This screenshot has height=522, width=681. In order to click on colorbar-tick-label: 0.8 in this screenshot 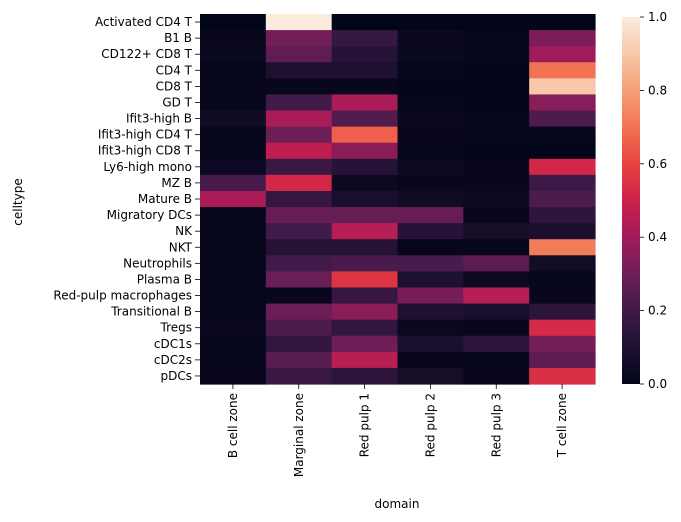, I will do `click(657, 90)`.